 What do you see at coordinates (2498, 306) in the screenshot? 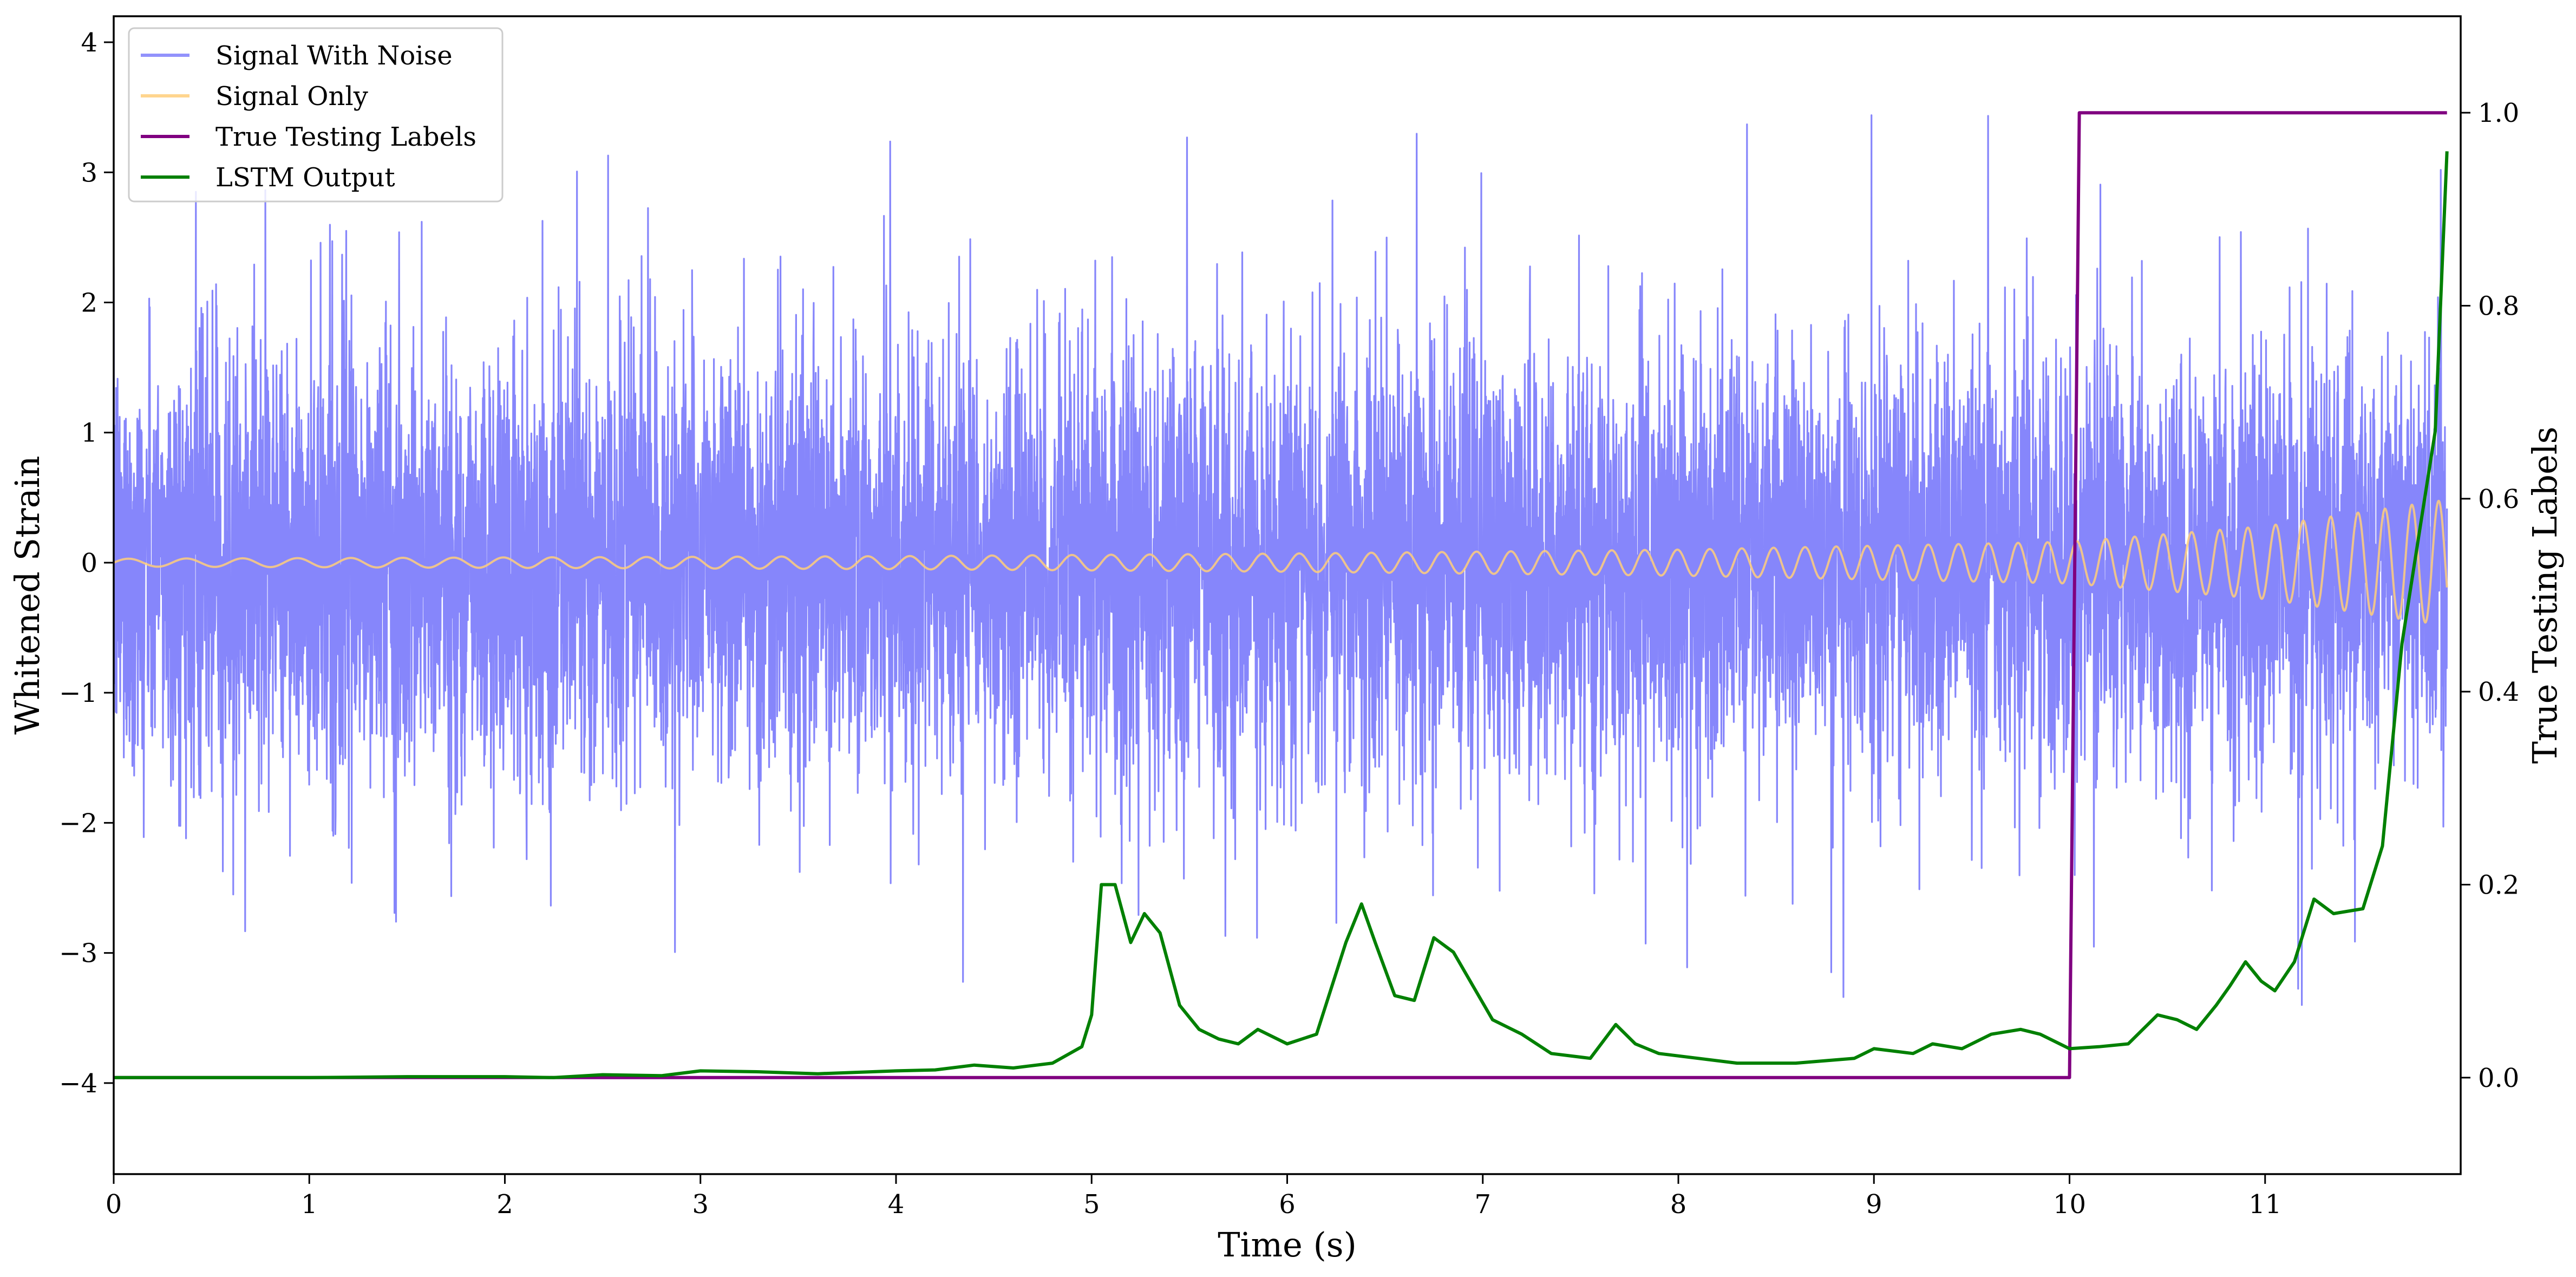
I see `y2-tick-label: 0.8` at bounding box center [2498, 306].